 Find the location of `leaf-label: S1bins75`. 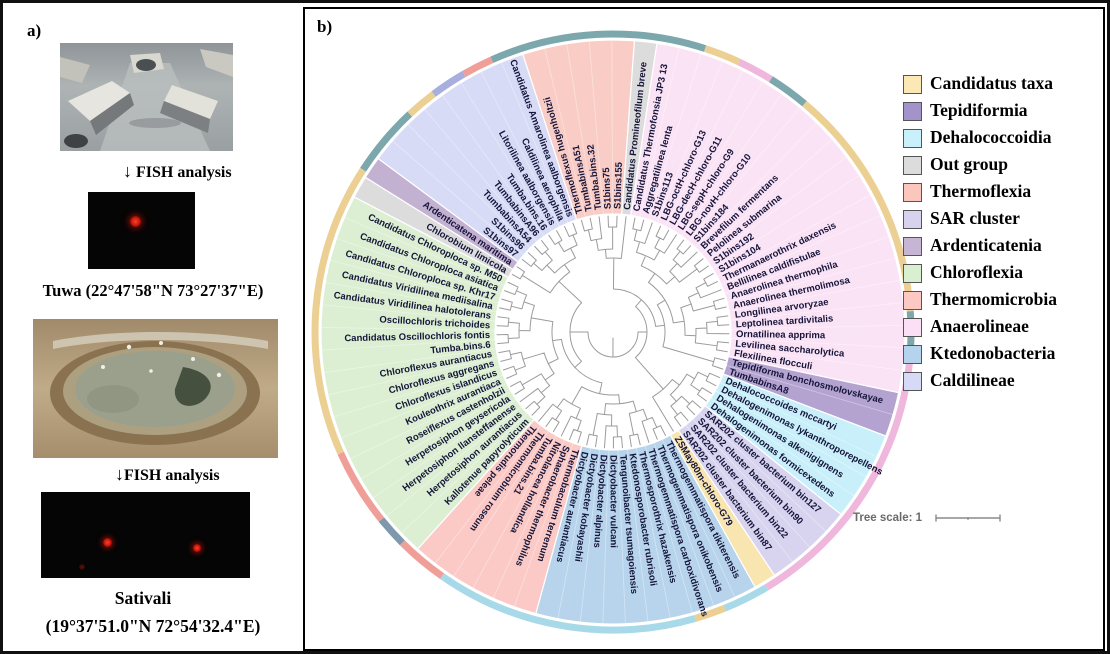

leaf-label: S1bins75 is located at coordinates (607, 187).